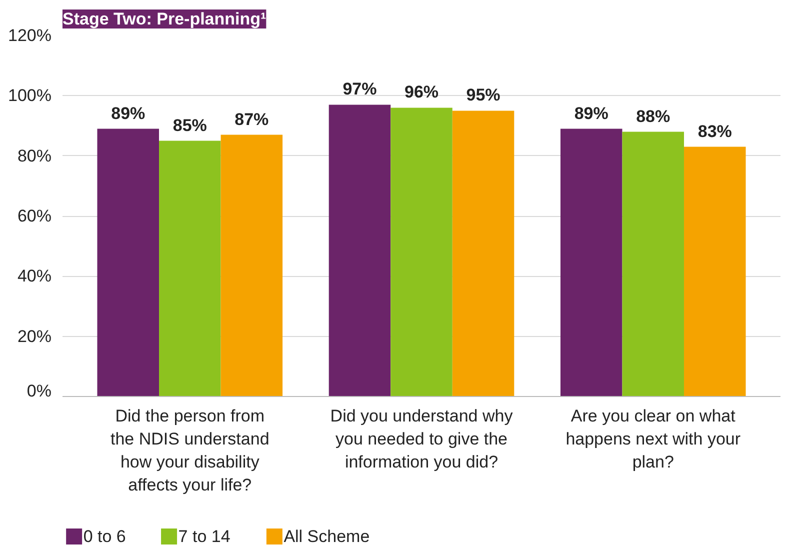  I want to click on data-label: 87%, so click(251, 119).